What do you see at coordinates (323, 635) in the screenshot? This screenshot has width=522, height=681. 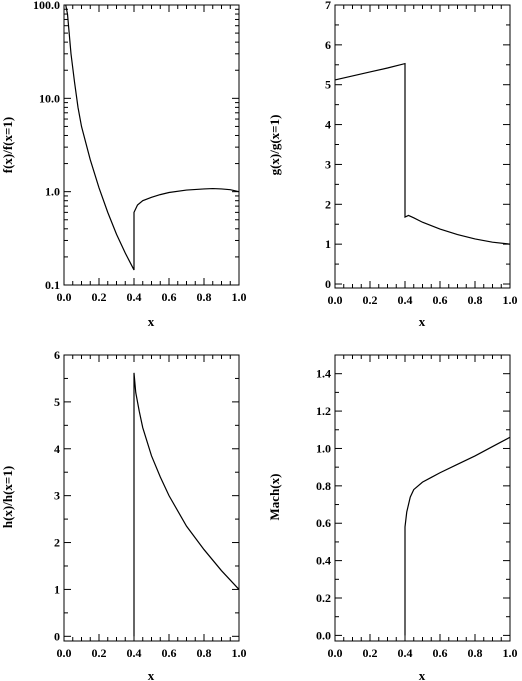 I see `y-tick-label: 0.0` at bounding box center [323, 635].